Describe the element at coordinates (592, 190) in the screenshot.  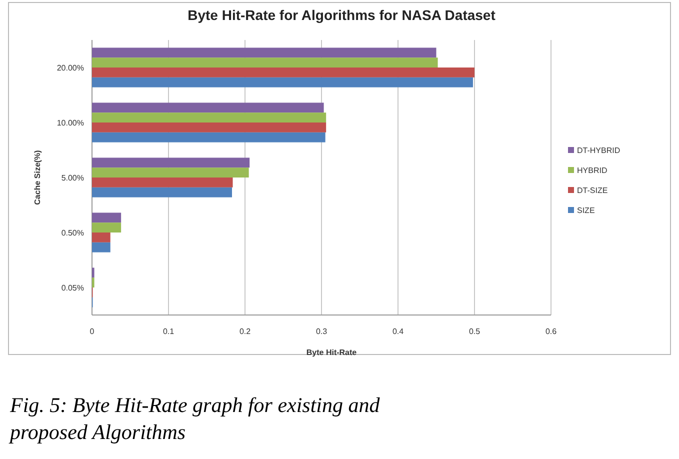
I see `legend-label: DT-SIZE` at that location.